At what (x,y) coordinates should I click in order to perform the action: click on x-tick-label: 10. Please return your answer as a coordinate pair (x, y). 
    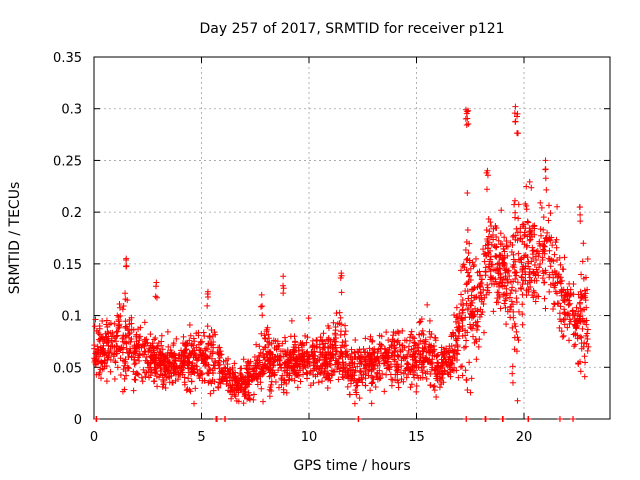
    Looking at the image, I should click on (309, 437).